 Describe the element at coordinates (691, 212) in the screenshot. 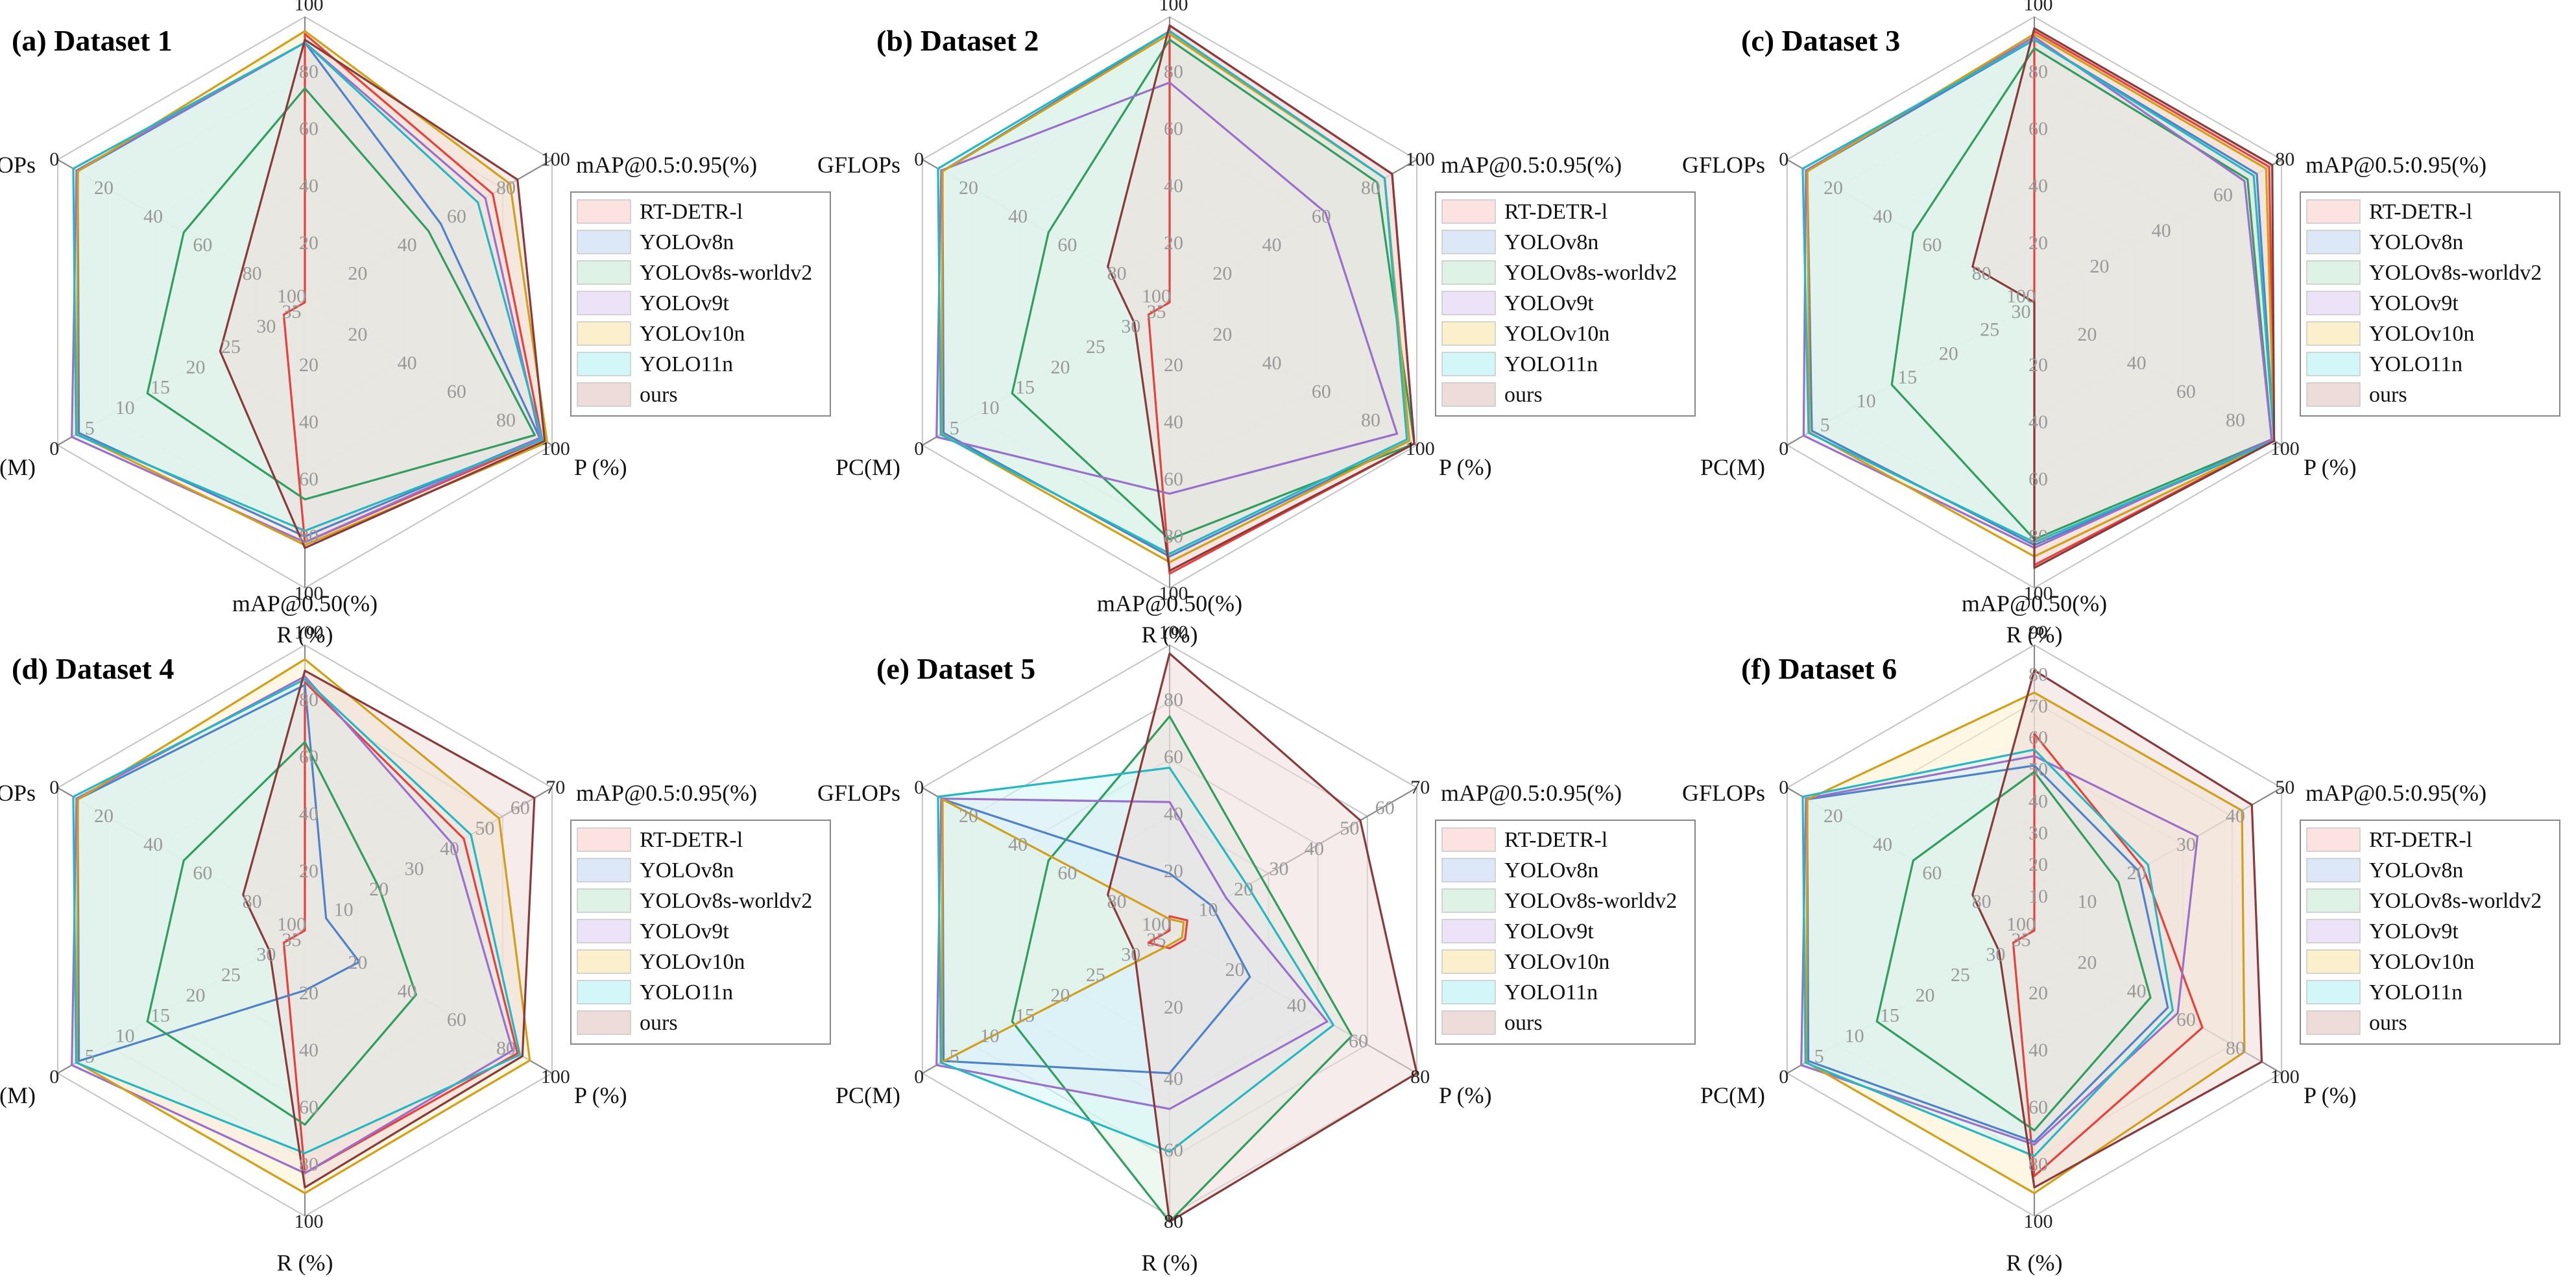

I see `legend-label: RT-DETR-l` at that location.